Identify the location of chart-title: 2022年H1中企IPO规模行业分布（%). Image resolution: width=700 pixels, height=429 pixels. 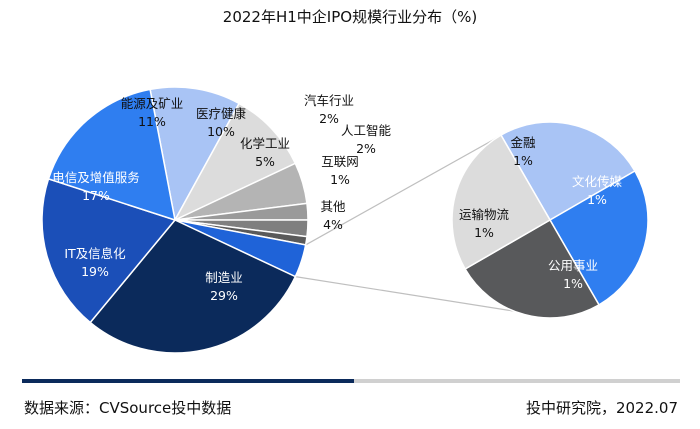
(350, 17).